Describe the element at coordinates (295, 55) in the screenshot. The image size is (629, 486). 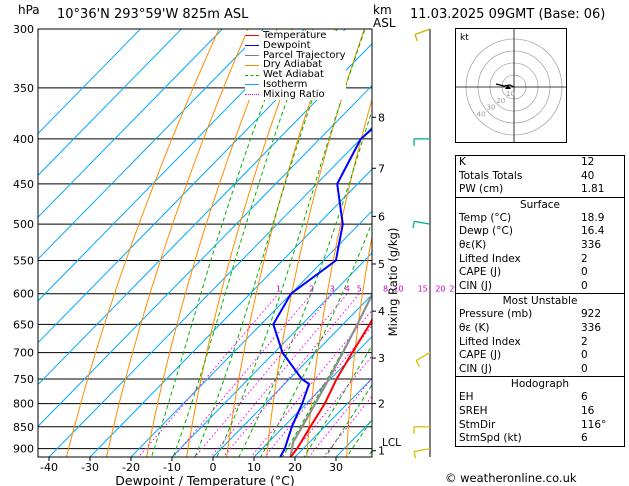
I see `legend-entry: Parcel Trajectory` at that location.